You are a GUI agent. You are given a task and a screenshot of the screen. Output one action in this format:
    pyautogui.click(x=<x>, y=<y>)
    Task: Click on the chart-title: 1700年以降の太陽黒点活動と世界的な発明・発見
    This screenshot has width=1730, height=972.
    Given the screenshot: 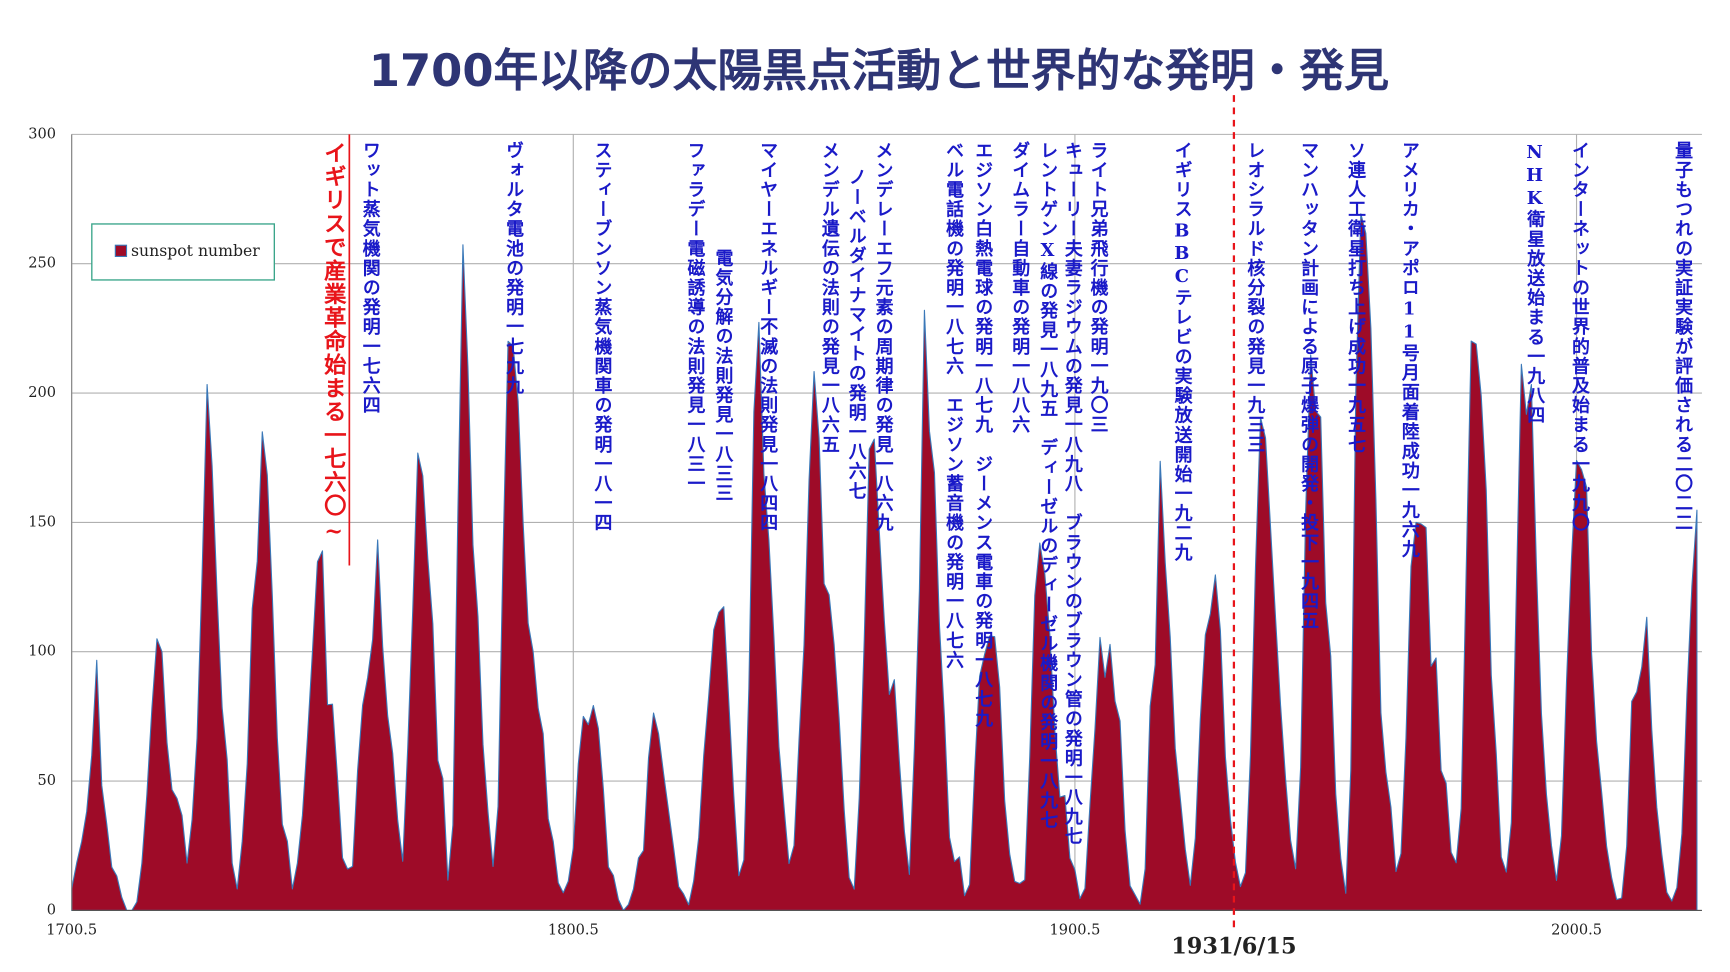 What is the action you would take?
    pyautogui.click(x=879, y=70)
    